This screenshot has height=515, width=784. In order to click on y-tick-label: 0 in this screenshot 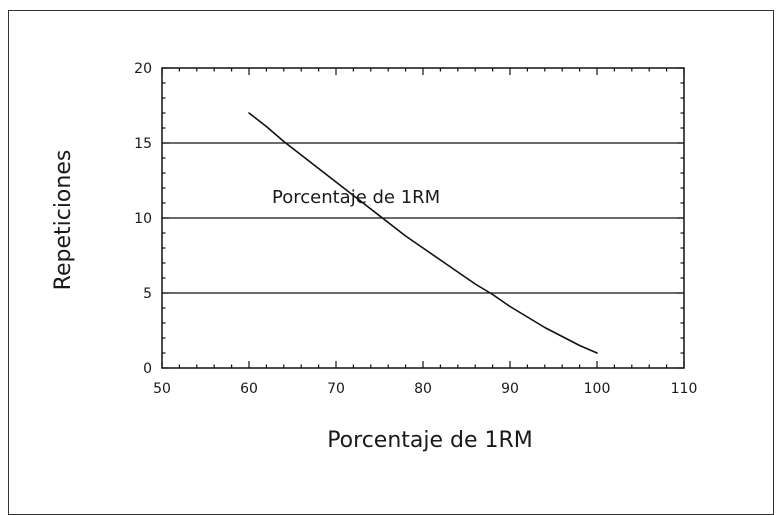, I will do `click(147, 369)`.